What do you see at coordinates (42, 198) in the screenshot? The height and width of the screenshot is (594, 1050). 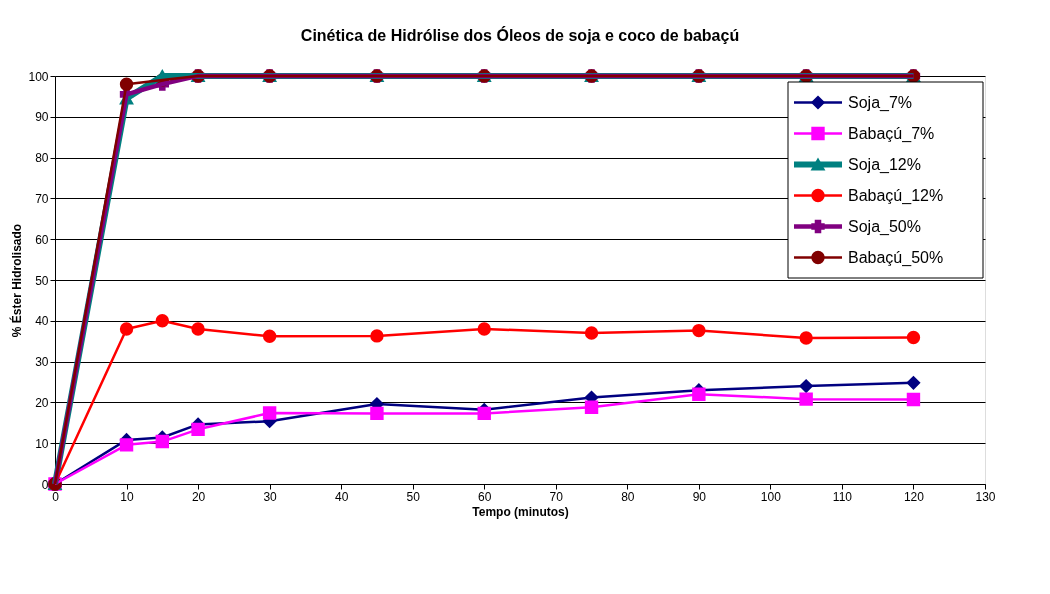 I see `y-tick-label: 70` at bounding box center [42, 198].